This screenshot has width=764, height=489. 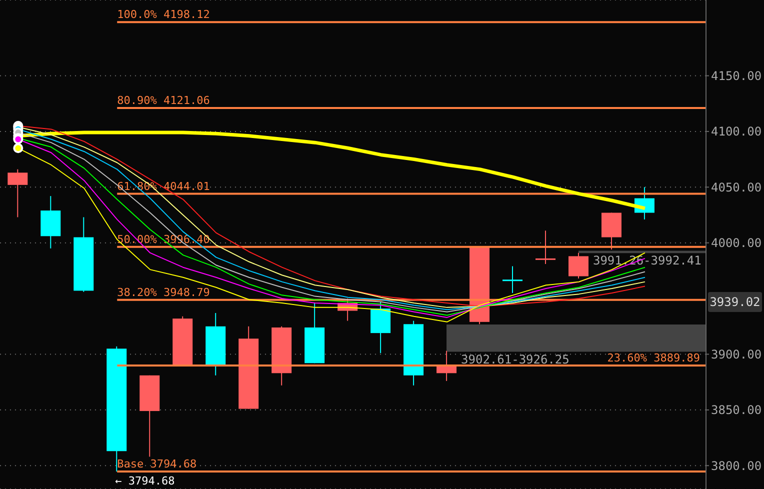 What do you see at coordinates (736, 131) in the screenshot?
I see `y-tick-label: 4100.00` at bounding box center [736, 131].